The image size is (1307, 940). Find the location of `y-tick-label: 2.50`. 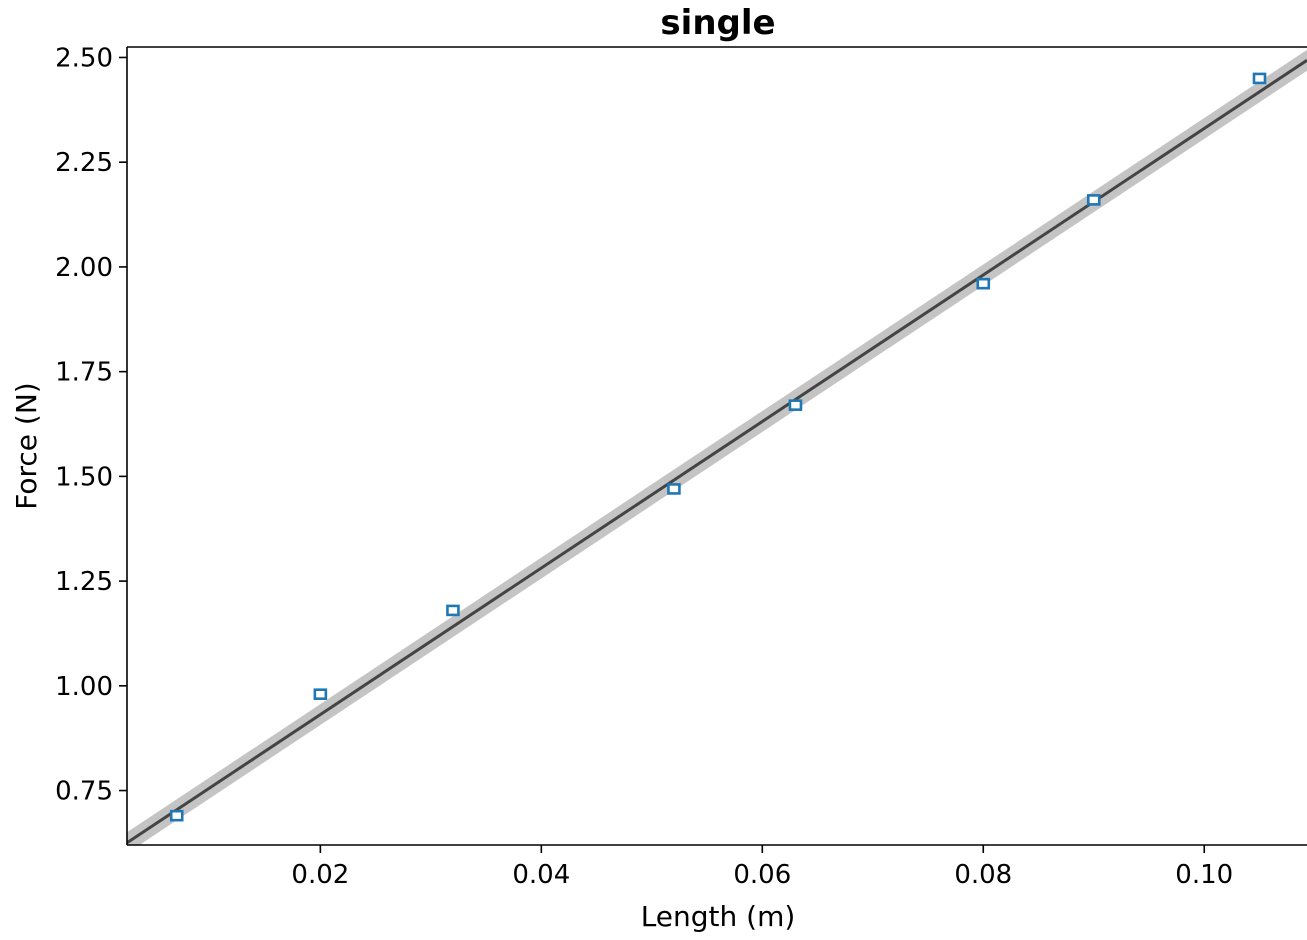

y-tick-label: 2.50 is located at coordinates (84, 58).